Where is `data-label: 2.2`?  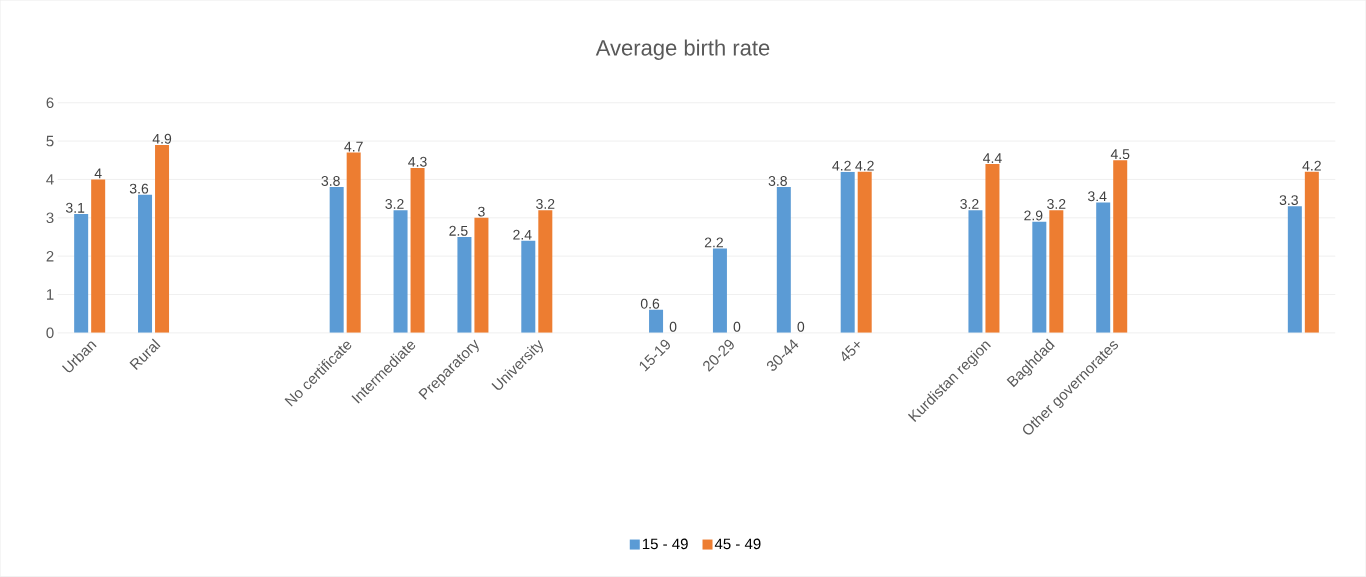 data-label: 2.2 is located at coordinates (713, 242).